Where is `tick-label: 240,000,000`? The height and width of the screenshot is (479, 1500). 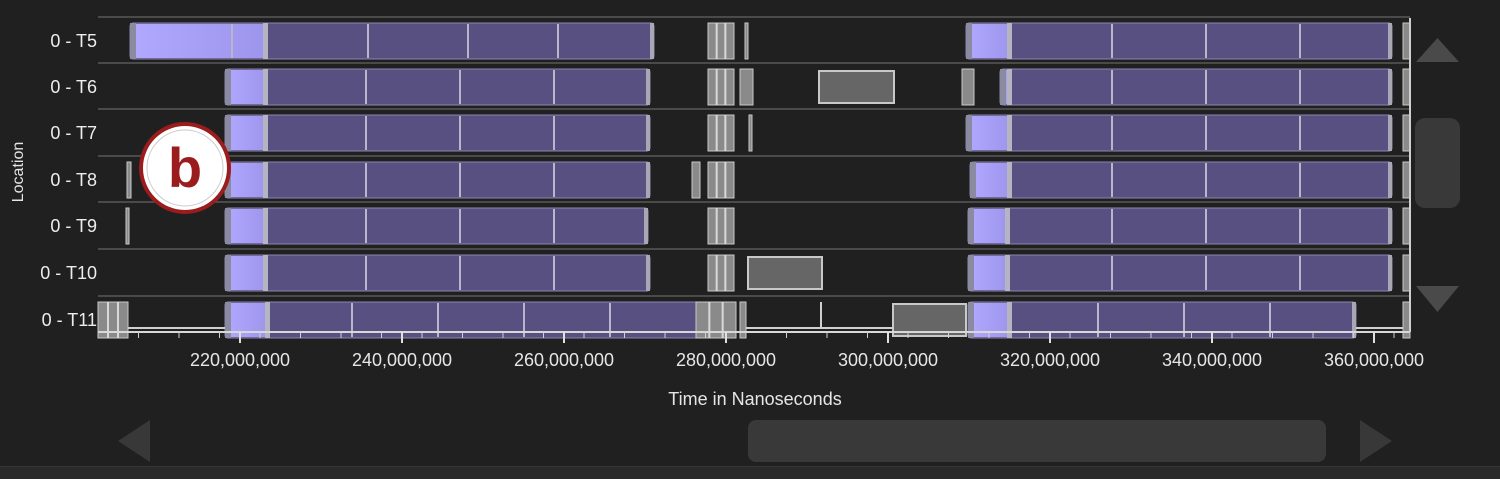 tick-label: 240,000,000 is located at coordinates (402, 360).